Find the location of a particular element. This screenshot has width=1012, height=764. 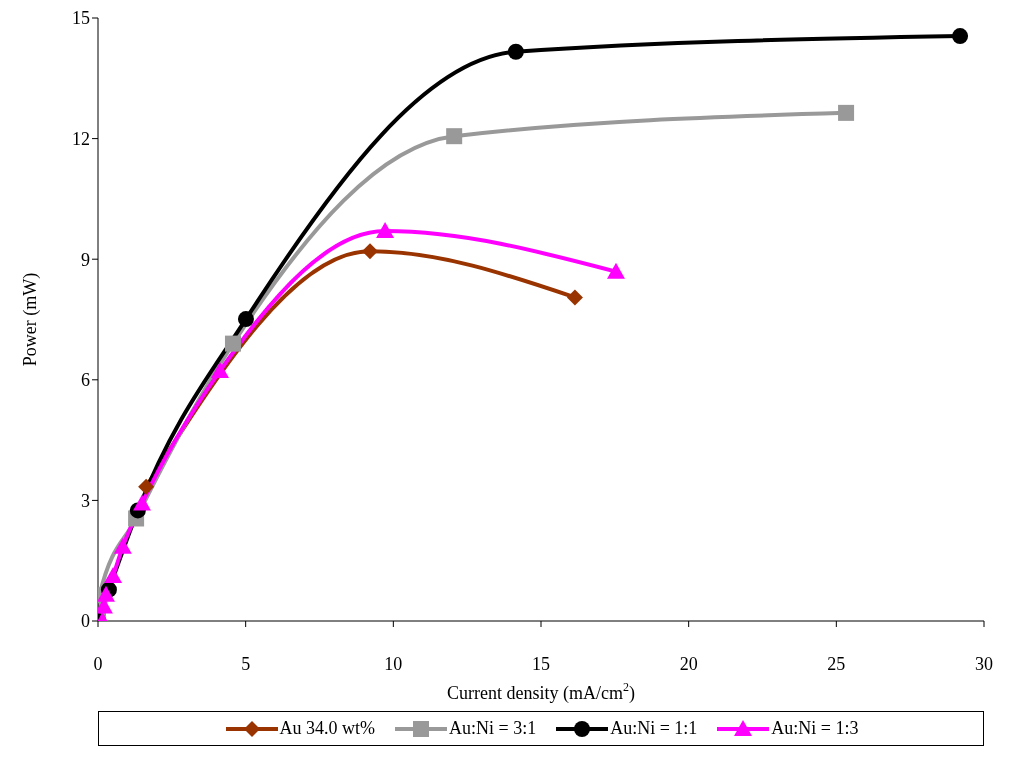

x-tick-label: 5 is located at coordinates (246, 663).